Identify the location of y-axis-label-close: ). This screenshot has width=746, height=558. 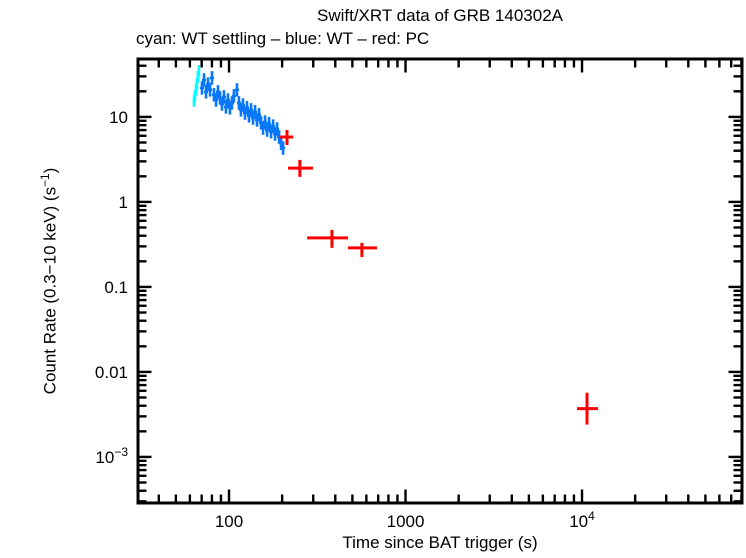
(50, 170).